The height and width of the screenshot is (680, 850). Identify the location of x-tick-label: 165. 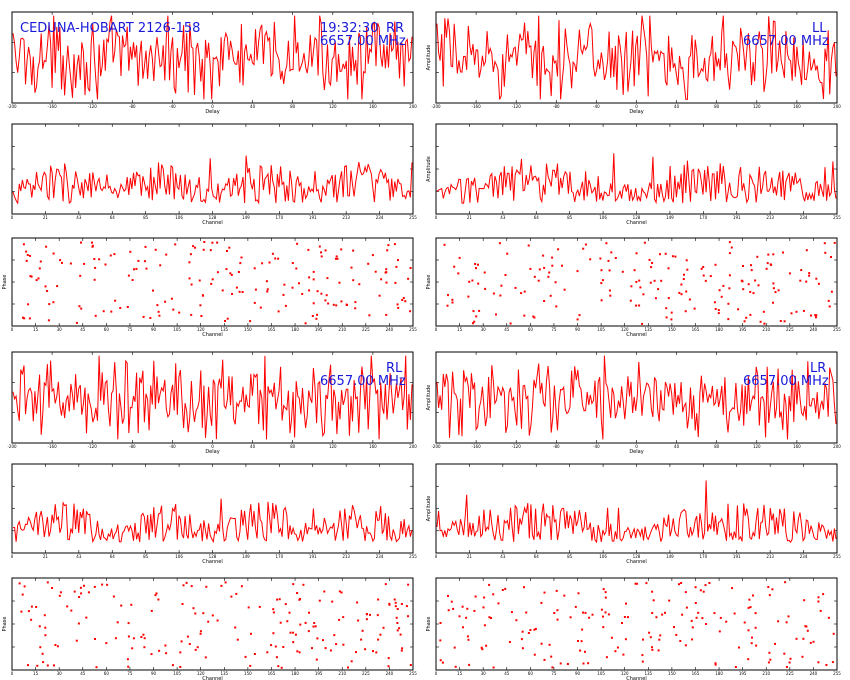
(272, 329).